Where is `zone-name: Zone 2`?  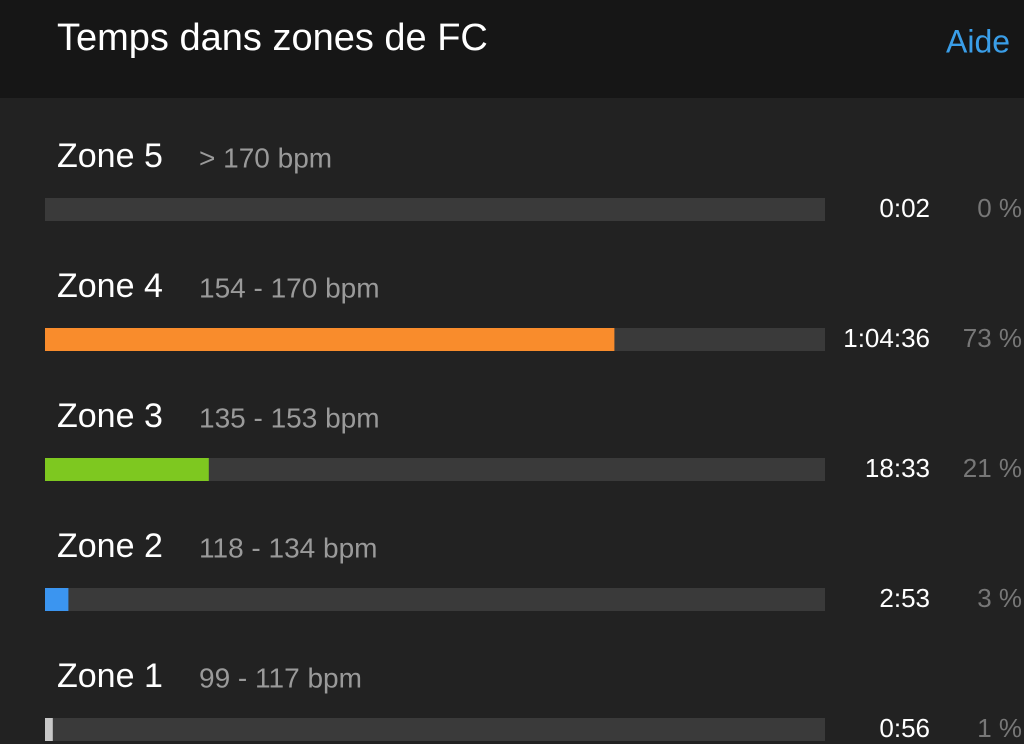 zone-name: Zone 2 is located at coordinates (110, 546).